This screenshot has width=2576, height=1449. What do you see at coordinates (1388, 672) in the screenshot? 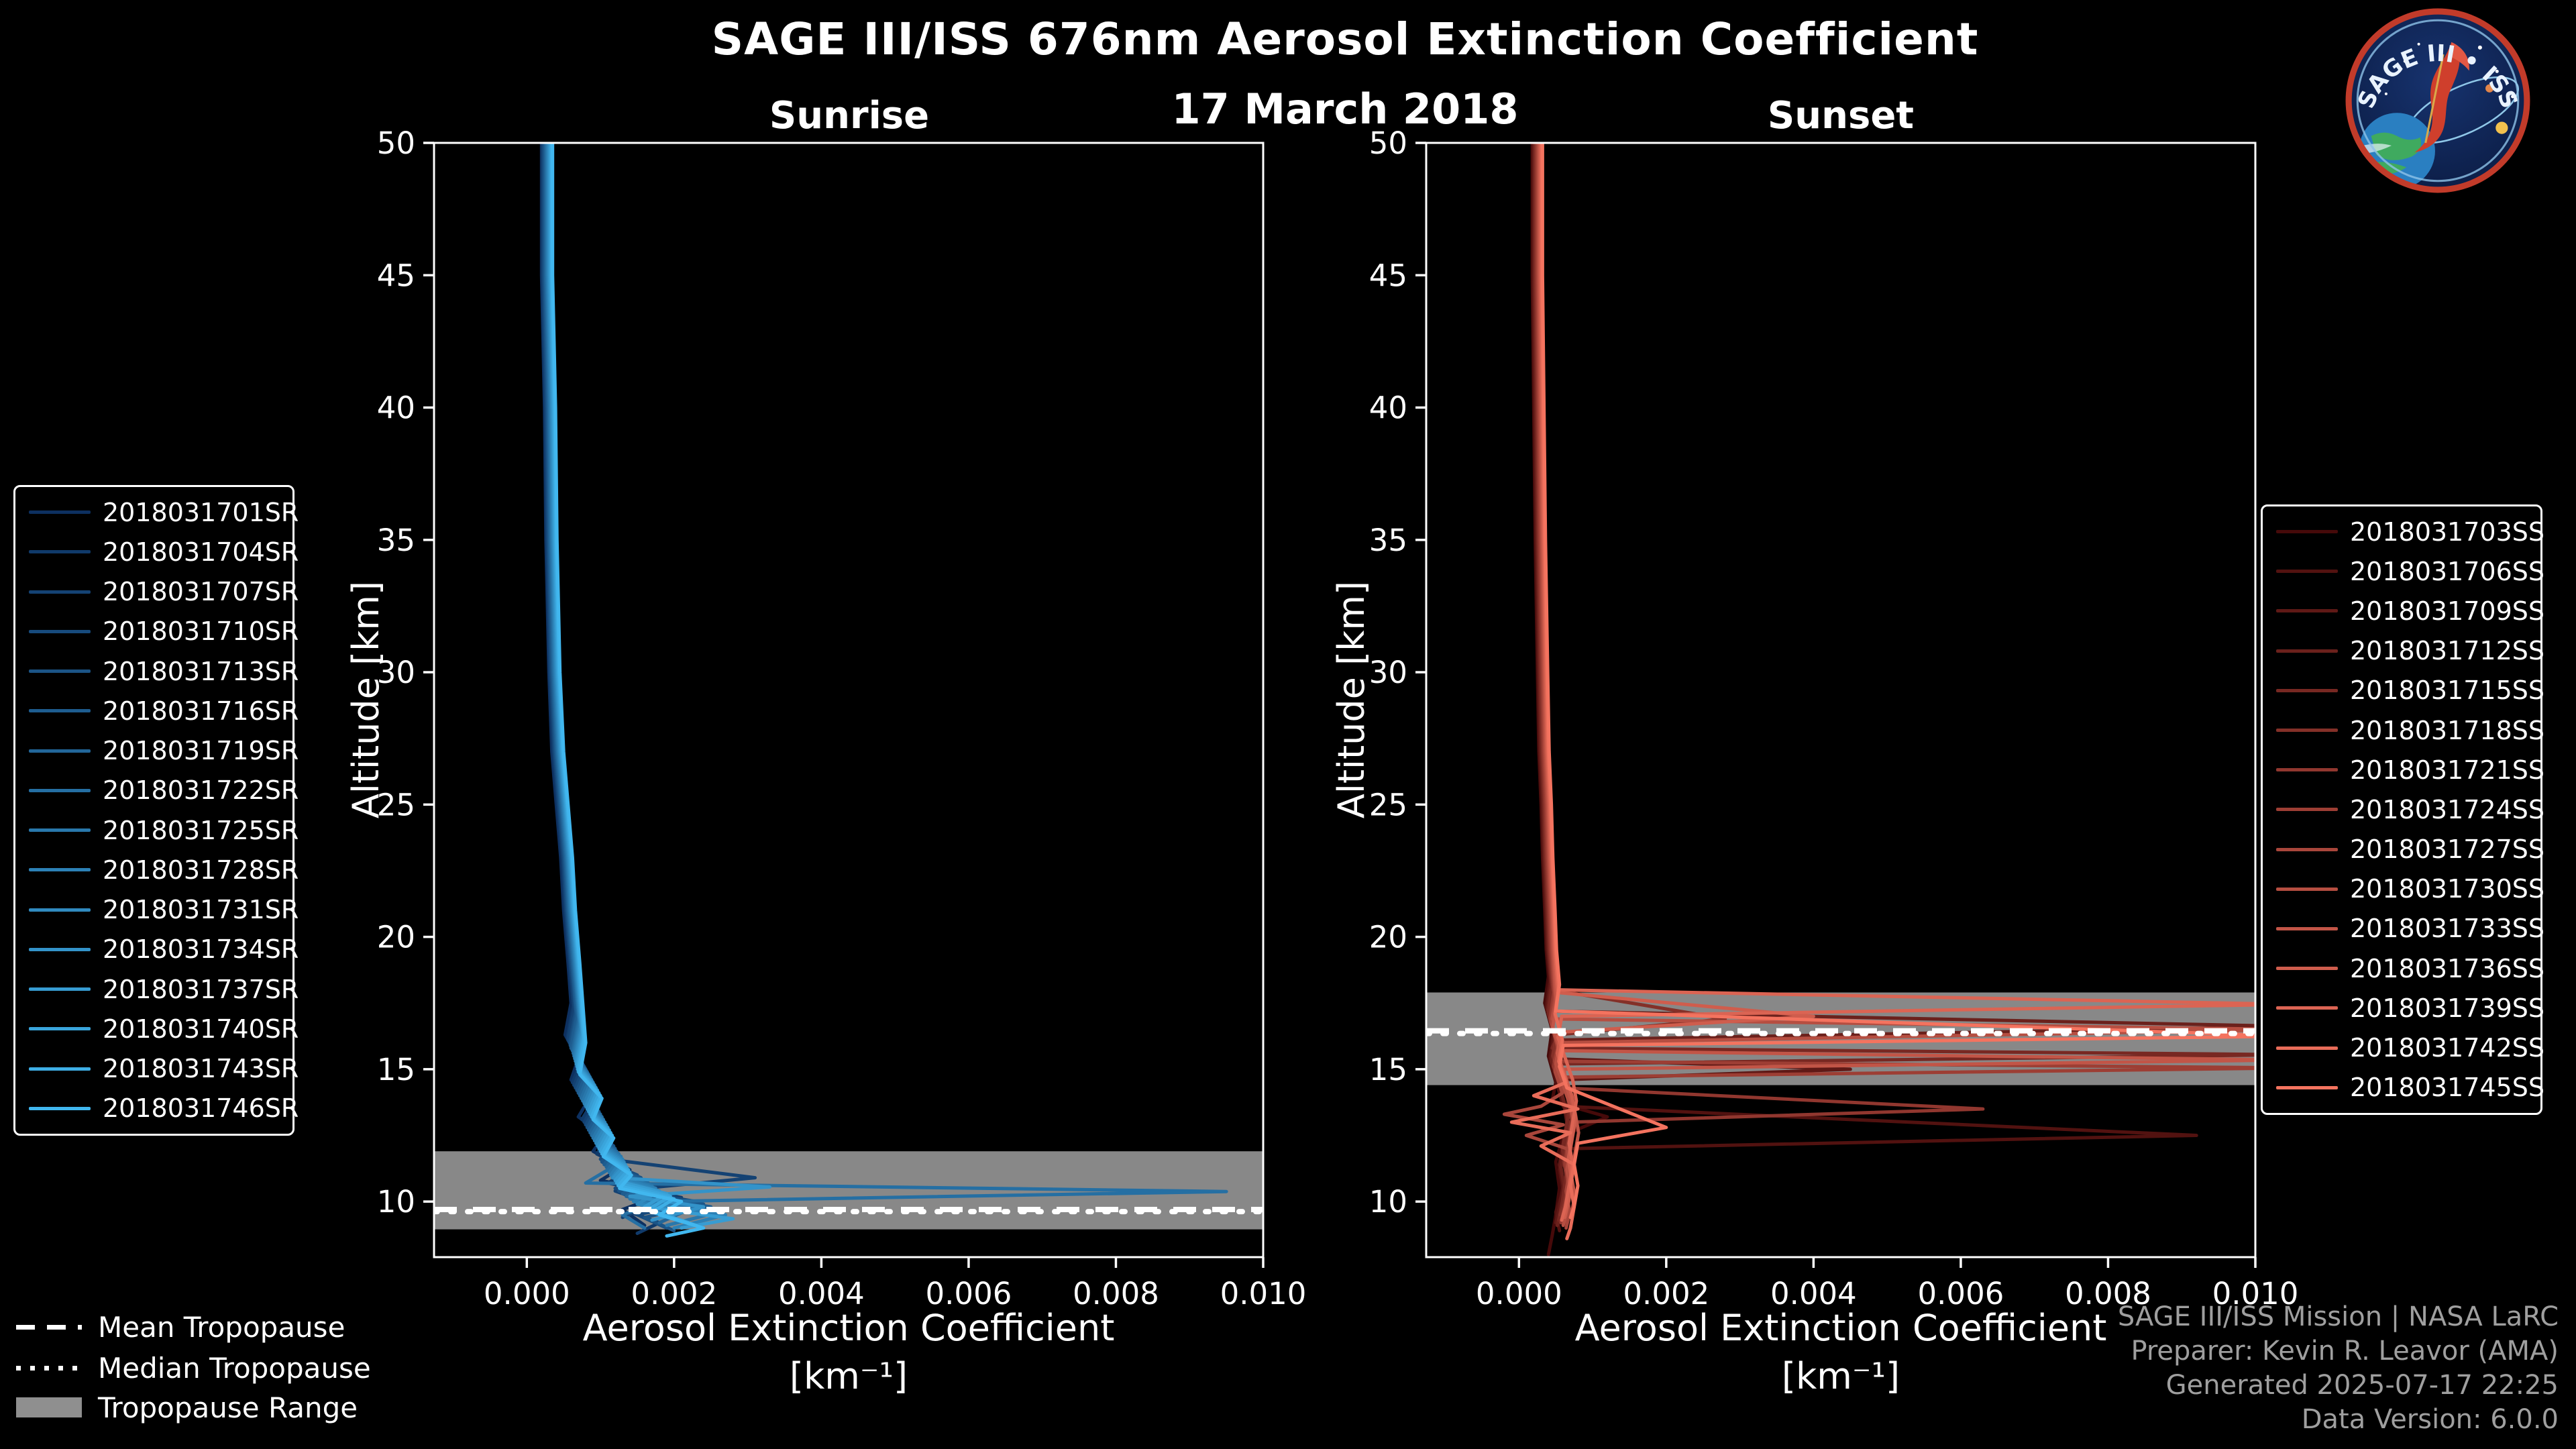
I see `y-tick-label: 30` at bounding box center [1388, 672].